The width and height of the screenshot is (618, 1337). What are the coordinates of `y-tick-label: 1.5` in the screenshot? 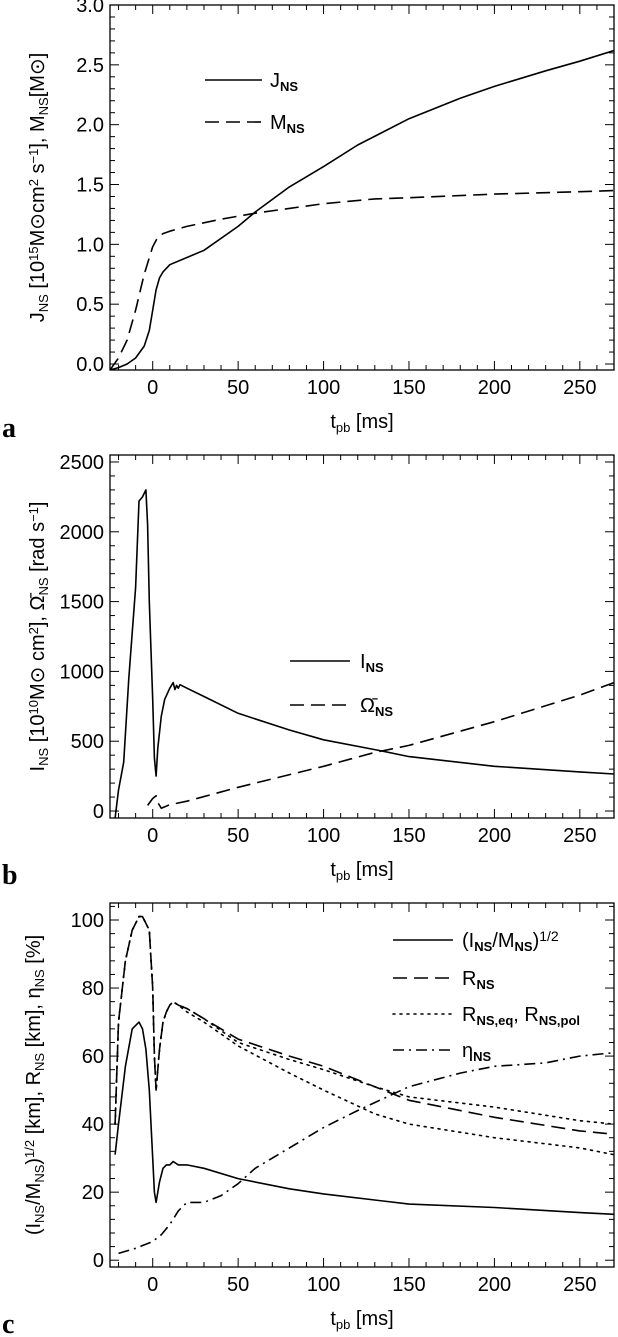 It's located at (90, 186).